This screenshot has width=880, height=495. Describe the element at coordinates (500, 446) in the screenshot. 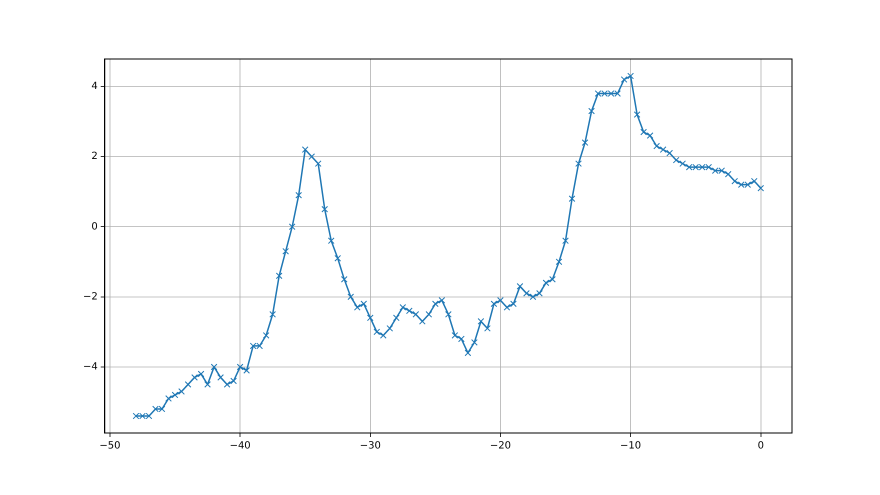

I see `x-tick-label: −20` at that location.